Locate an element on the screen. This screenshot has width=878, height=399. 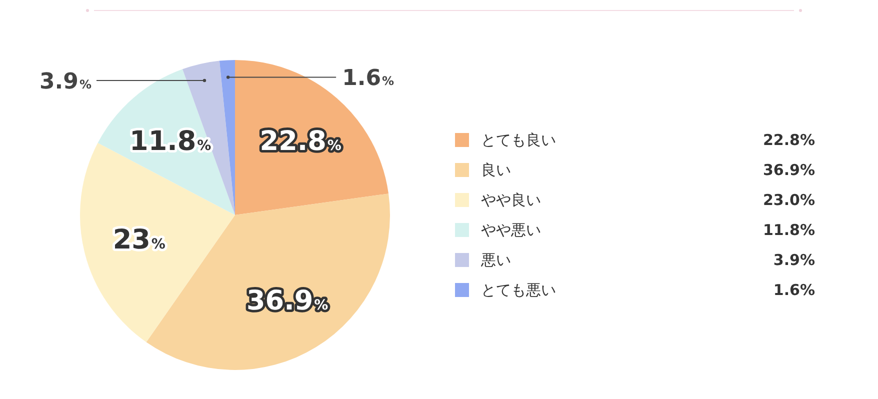
data-label: 22.8% is located at coordinates (301, 142).